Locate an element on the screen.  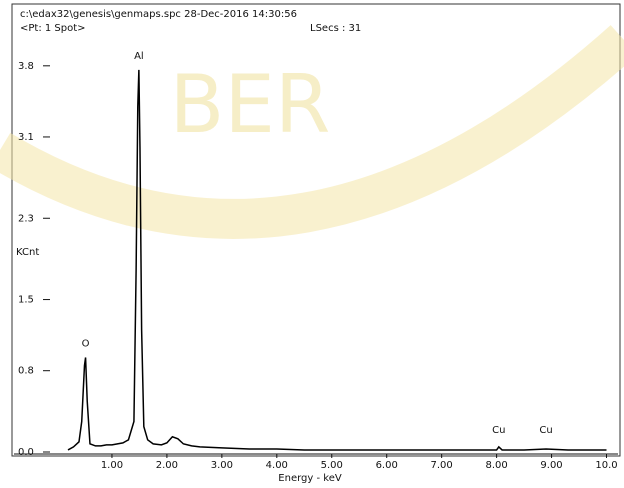
y-tick-label: 0.8 is located at coordinates (26, 371).